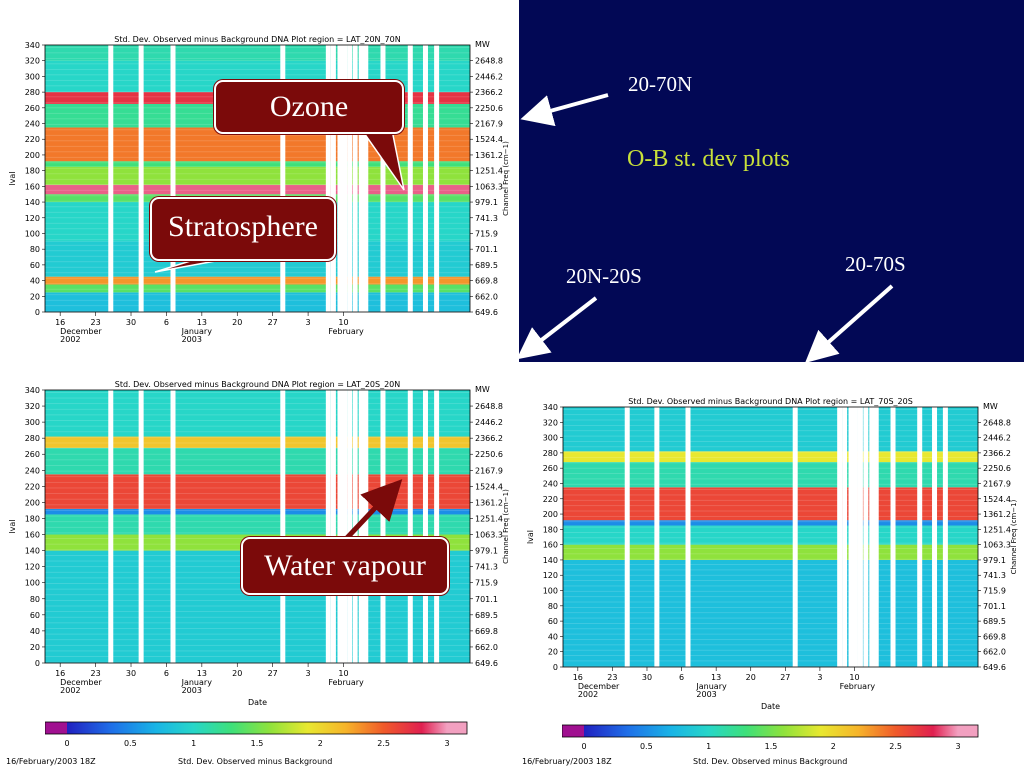  I want to click on y2-tick-label: 2167.9, so click(489, 470).